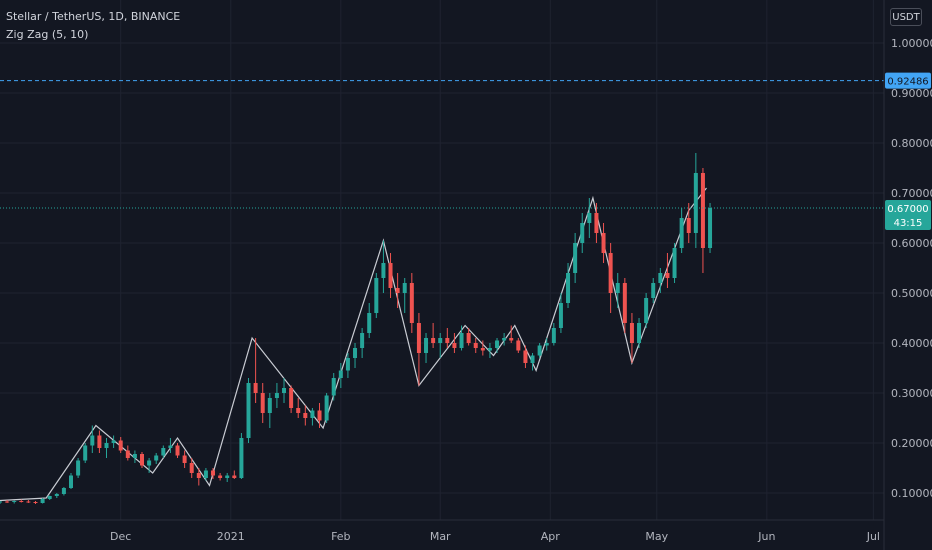 The width and height of the screenshot is (932, 550). Describe the element at coordinates (551, 536) in the screenshot. I see `x-tick-label: Apr` at that location.